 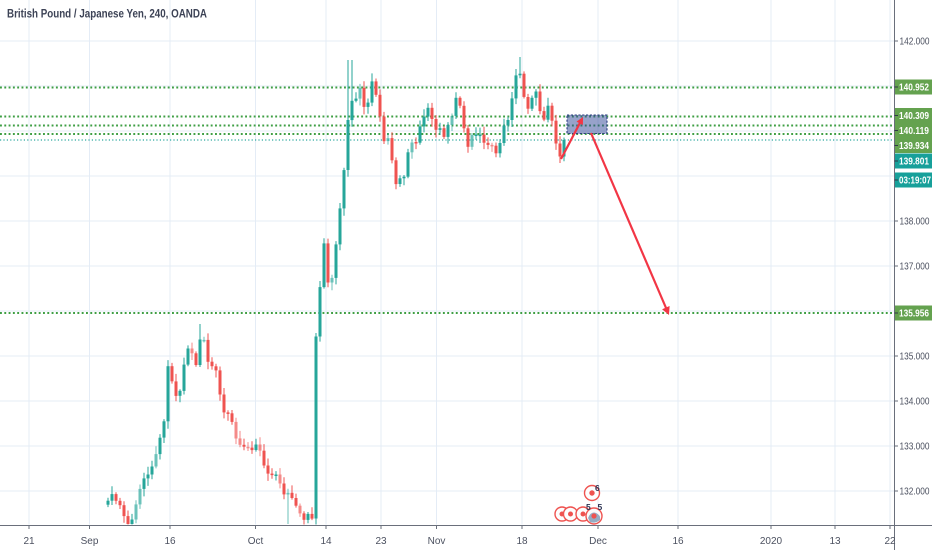 I want to click on svg-text: Oct, so click(x=256, y=541).